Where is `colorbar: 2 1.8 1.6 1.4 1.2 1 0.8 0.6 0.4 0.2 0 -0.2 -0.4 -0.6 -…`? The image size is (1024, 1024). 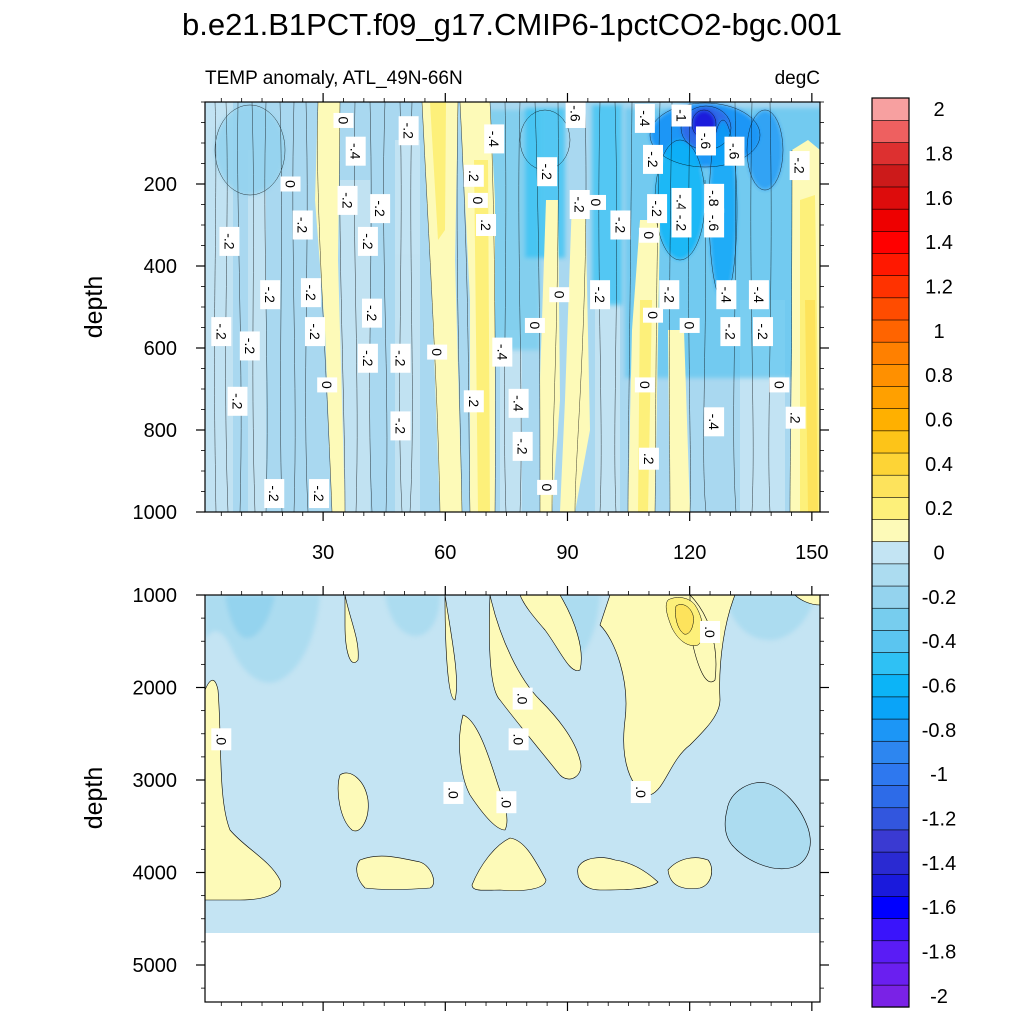 colorbar: 2 1.8 1.6 1.4 1.2 1 0.8 0.6 0.4 0.2 0 -0.2 -0.4 -0.6 -… is located at coordinates (913, 552).